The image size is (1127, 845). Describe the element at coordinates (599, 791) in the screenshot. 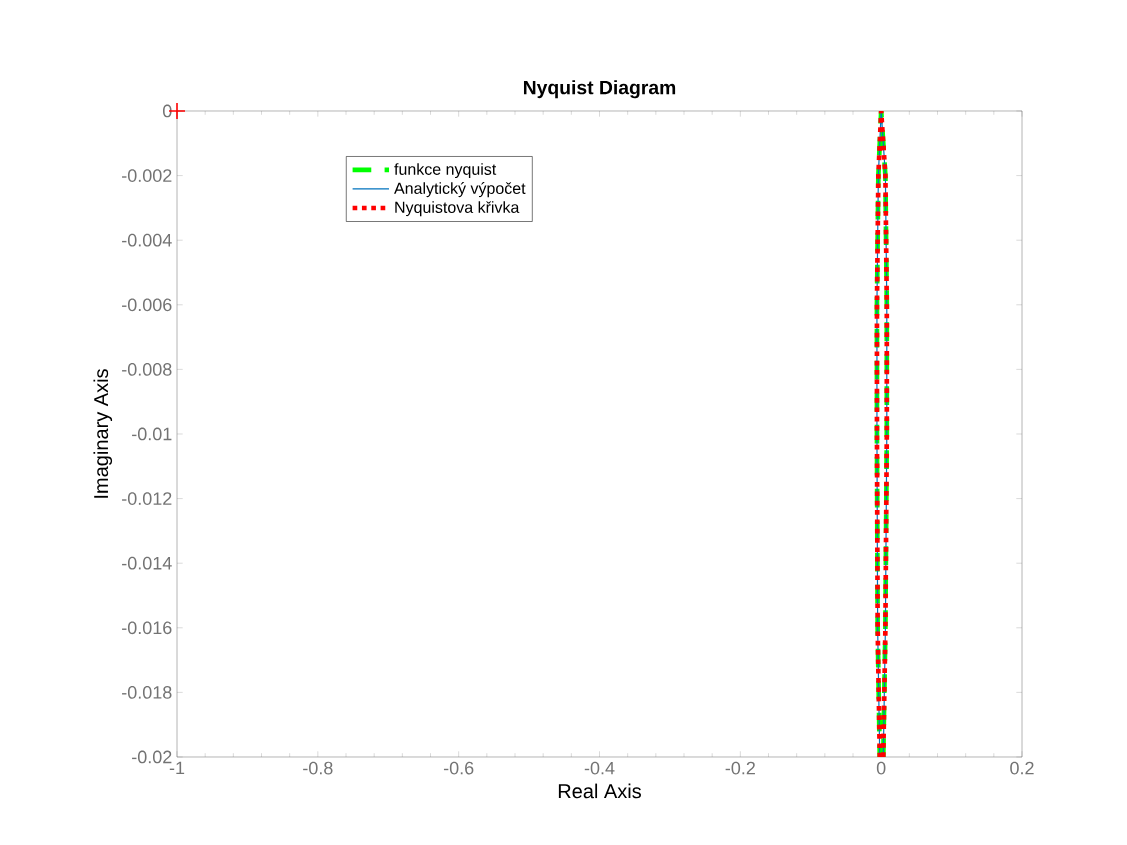

I see `x-axis-title: Real Axis` at that location.